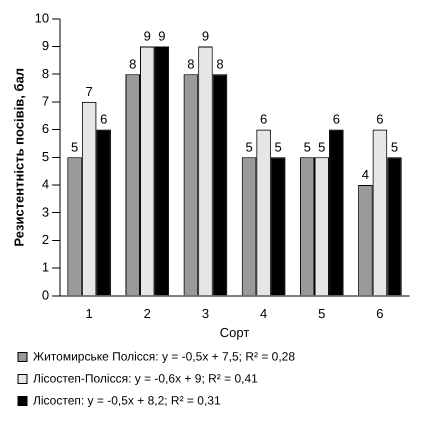  What do you see at coordinates (365, 174) in the screenshot?
I see `data-label: 4` at bounding box center [365, 174].